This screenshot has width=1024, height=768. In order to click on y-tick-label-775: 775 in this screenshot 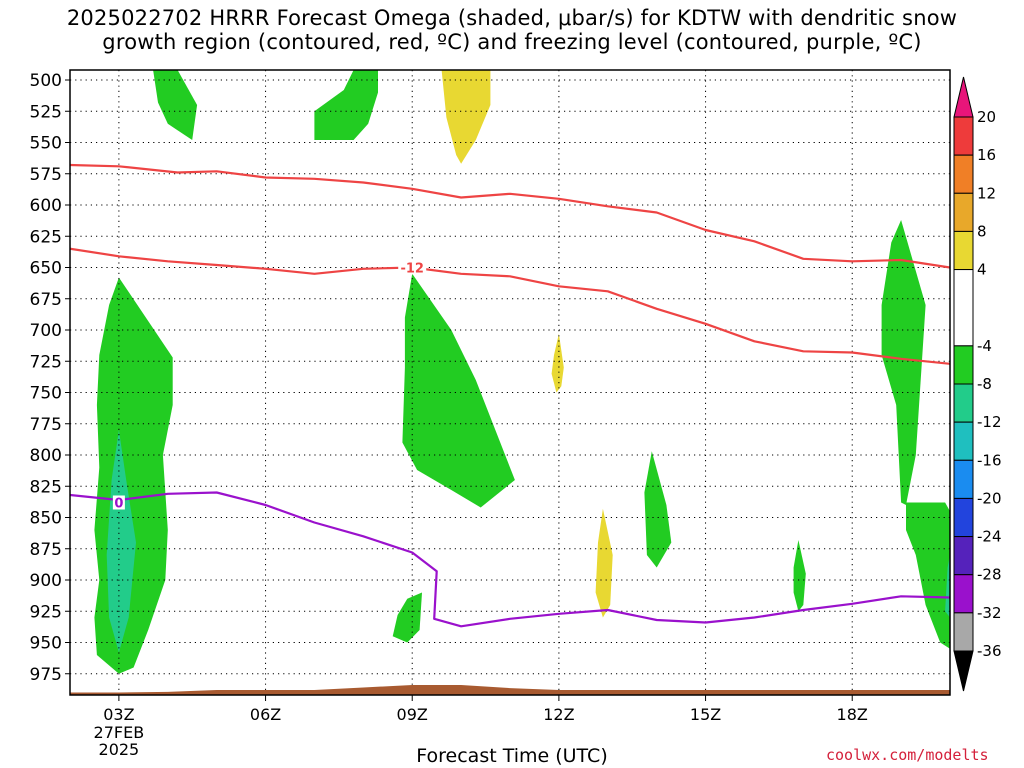, I will do `click(46, 425)`.